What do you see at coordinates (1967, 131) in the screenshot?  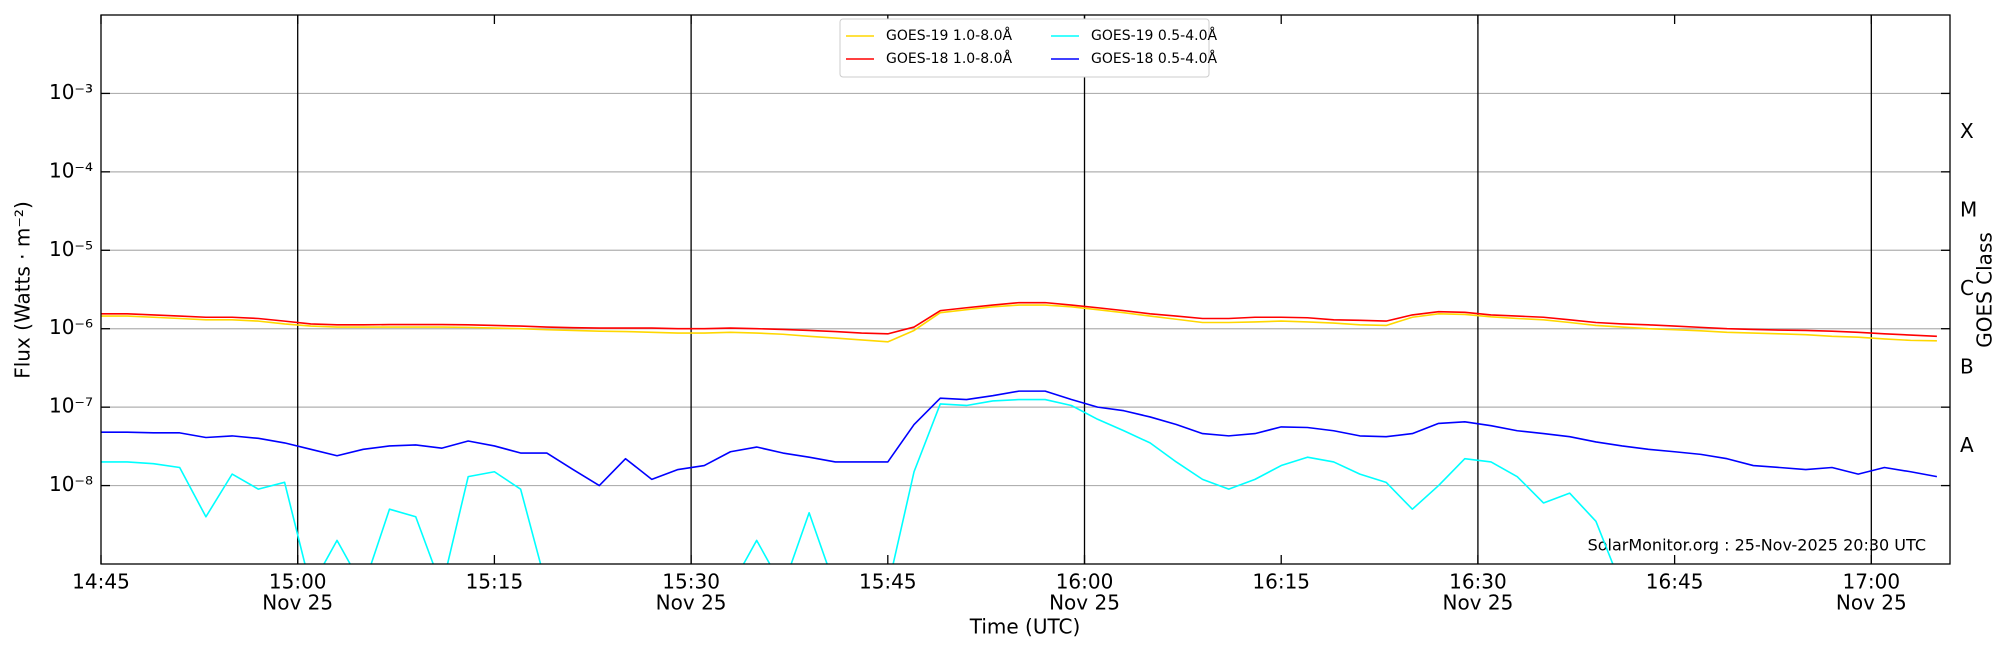 I see `y2-tick-label: X` at bounding box center [1967, 131].